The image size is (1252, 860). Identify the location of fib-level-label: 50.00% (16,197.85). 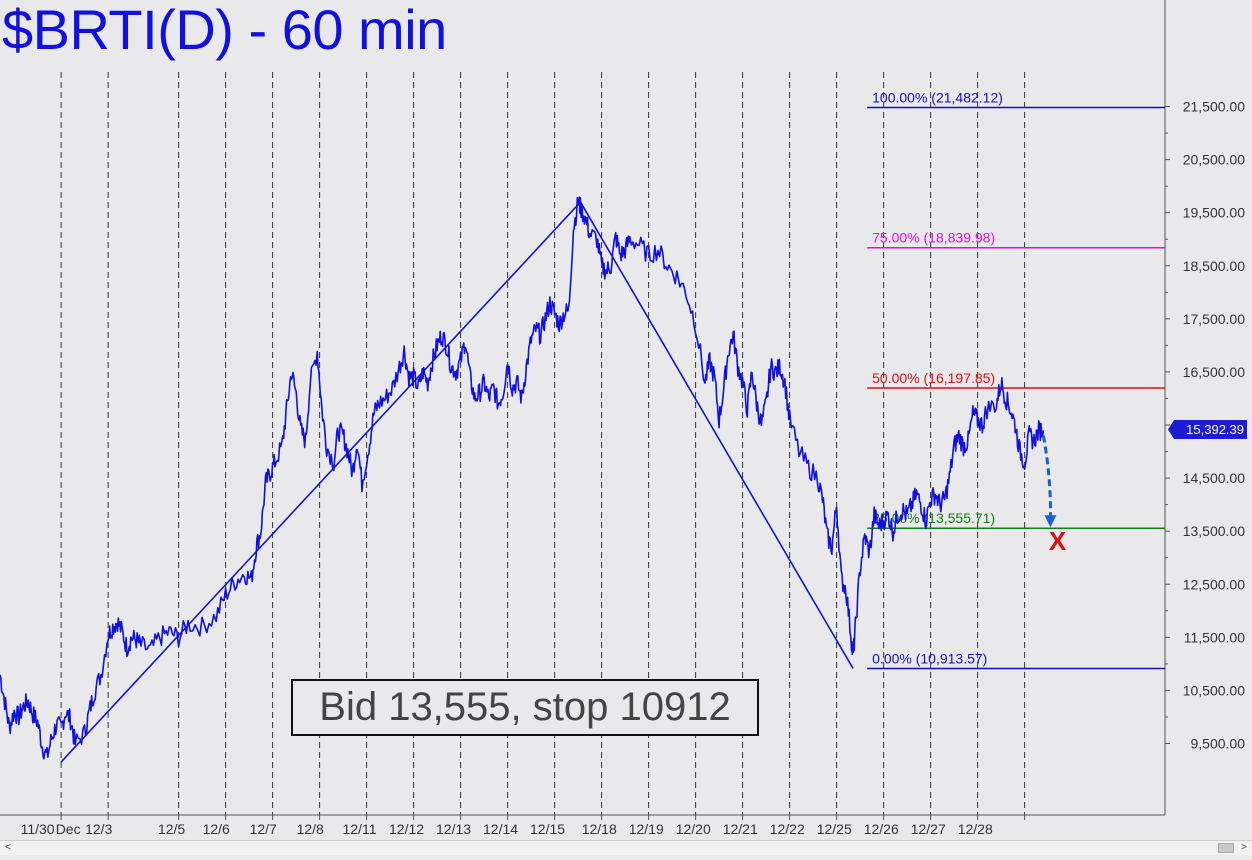
(933, 378).